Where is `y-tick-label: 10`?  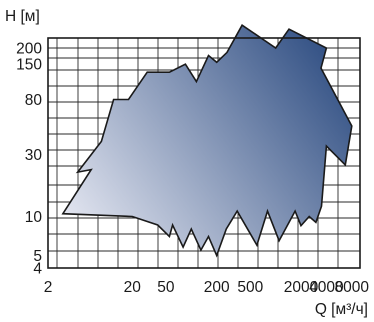
y-tick-label: 10 is located at coordinates (34, 217).